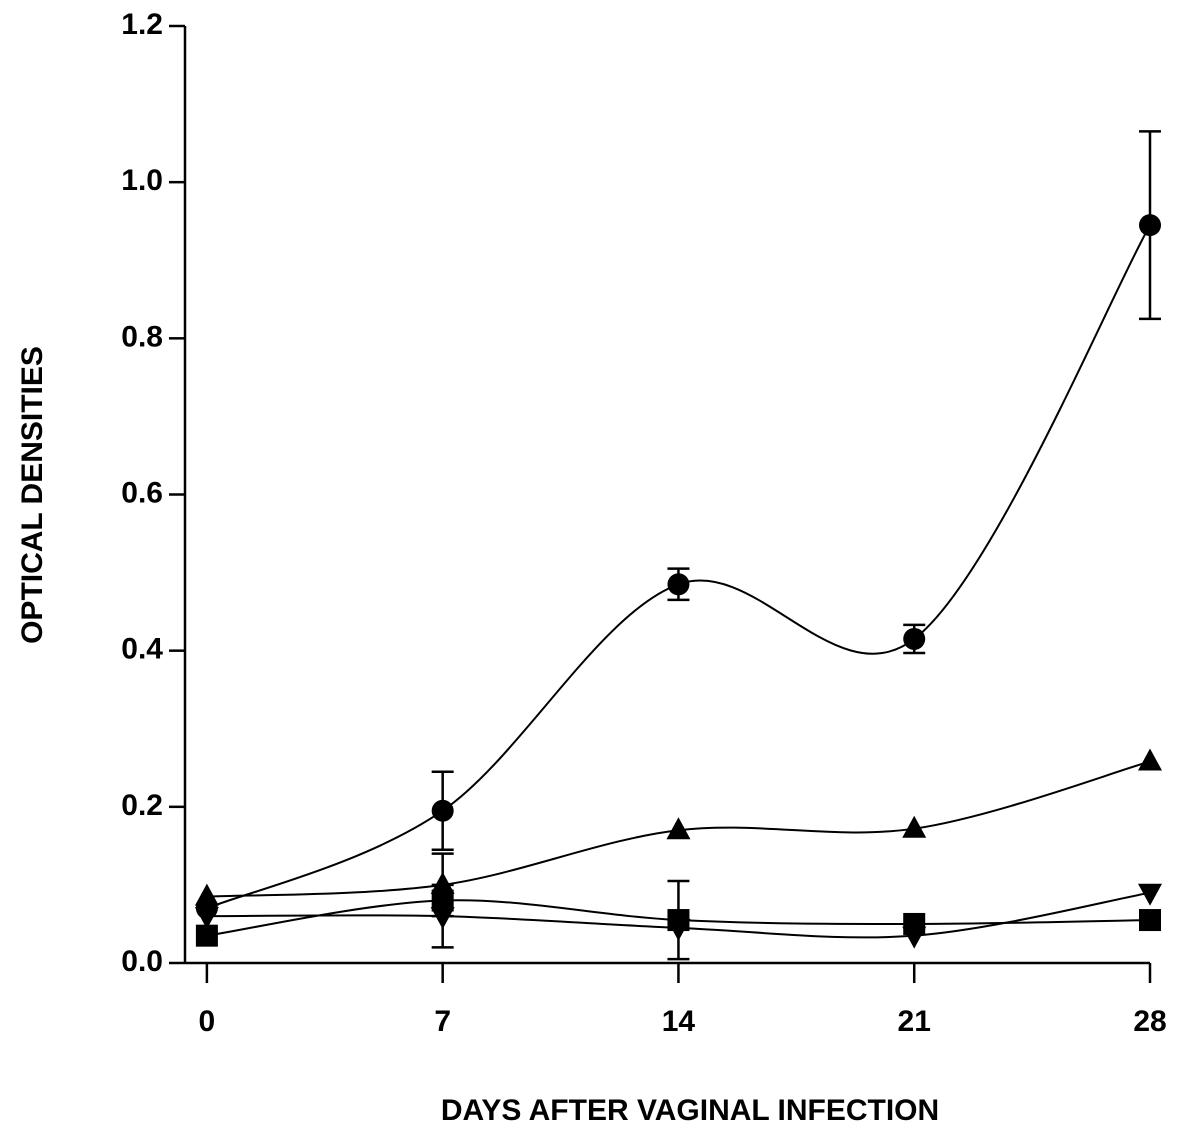 The image size is (1181, 1138). What do you see at coordinates (142, 805) in the screenshot?
I see `y-tick-label: 0.2` at bounding box center [142, 805].